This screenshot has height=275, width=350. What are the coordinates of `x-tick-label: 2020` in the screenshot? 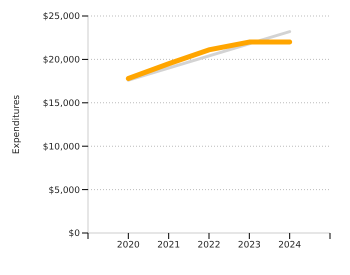 It's located at (128, 245).